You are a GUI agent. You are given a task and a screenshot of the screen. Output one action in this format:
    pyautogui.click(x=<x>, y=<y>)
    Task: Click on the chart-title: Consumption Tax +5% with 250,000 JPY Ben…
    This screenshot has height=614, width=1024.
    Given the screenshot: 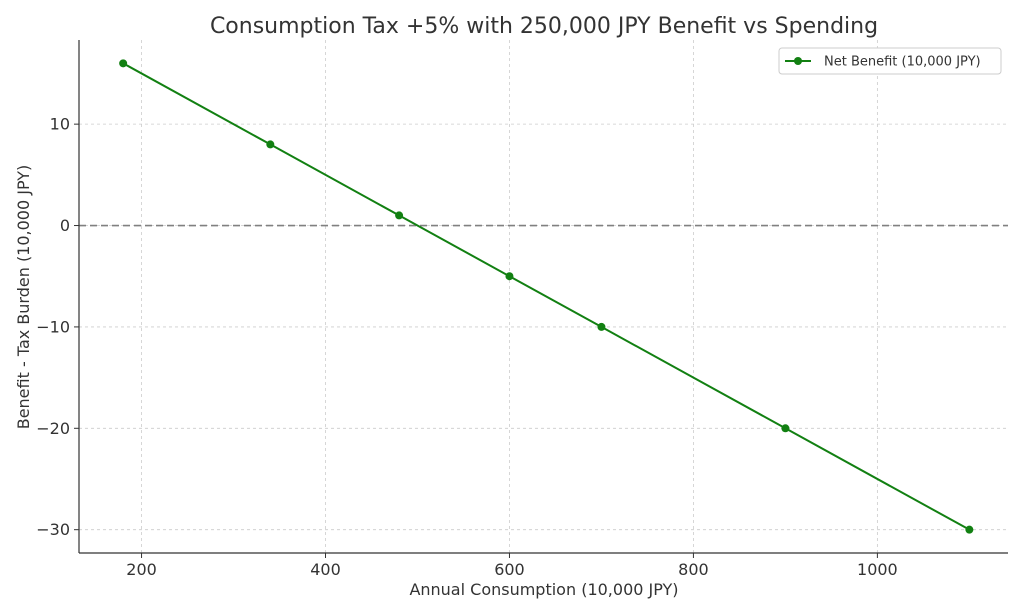 What is the action you would take?
    pyautogui.click(x=544, y=26)
    